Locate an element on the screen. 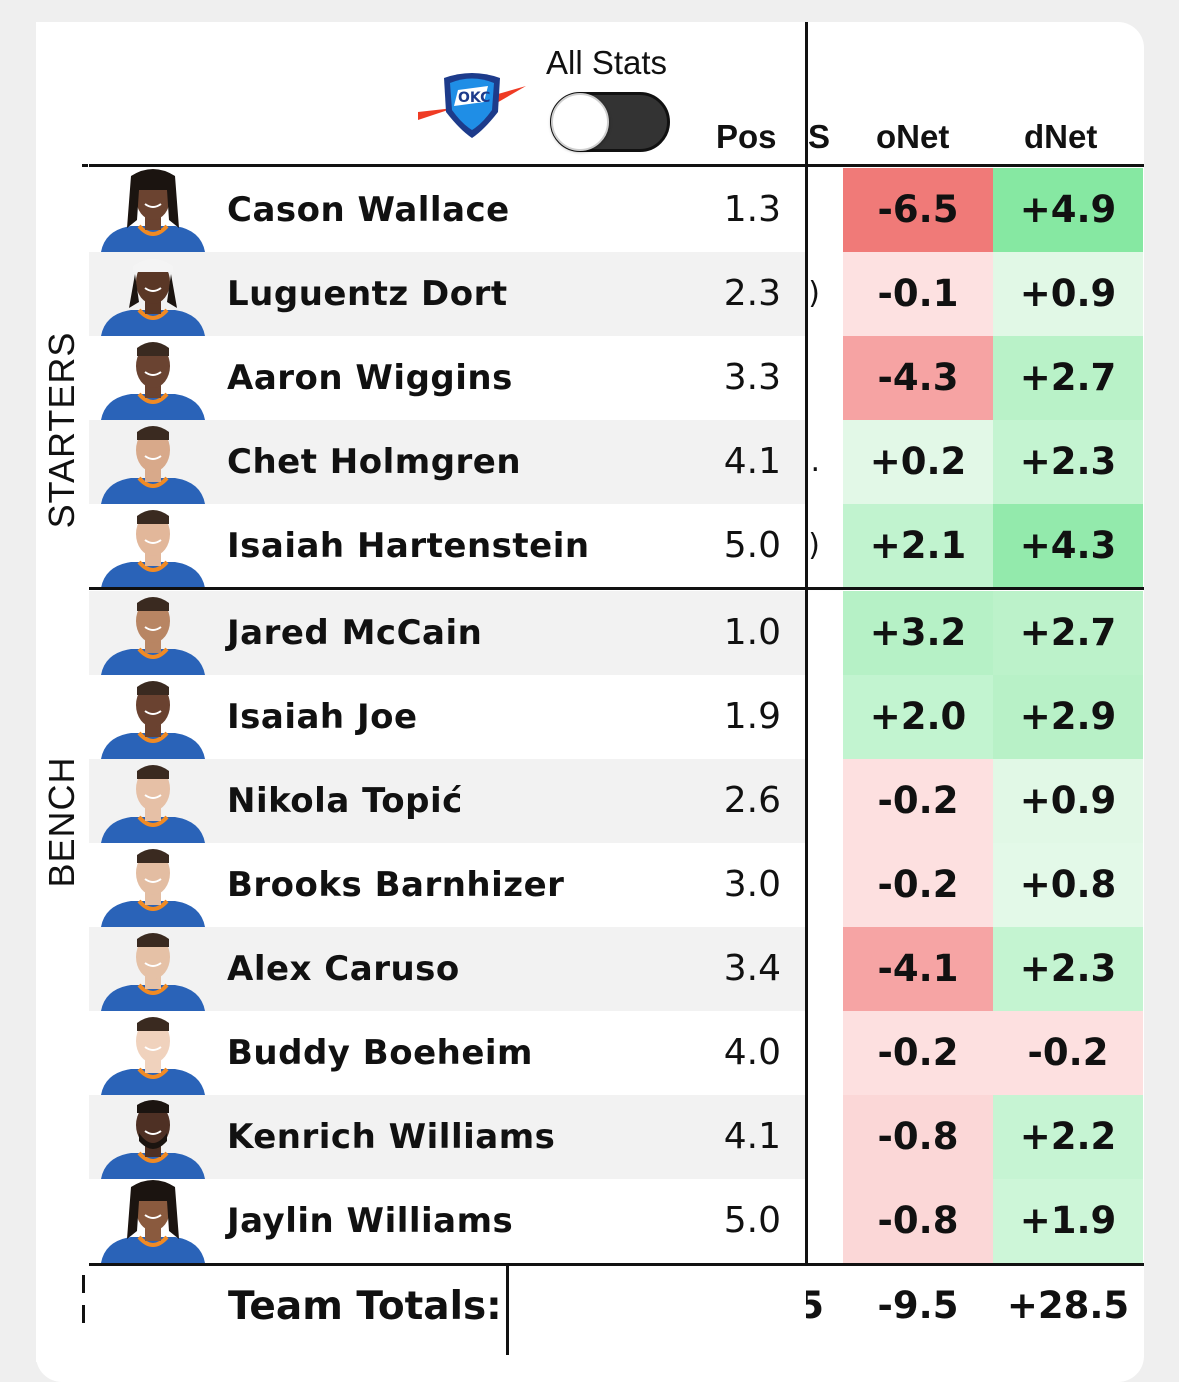 Image resolution: width=1179 pixels, height=1382 pixels. player-name: Brooks Barnhizer is located at coordinates (396, 885).